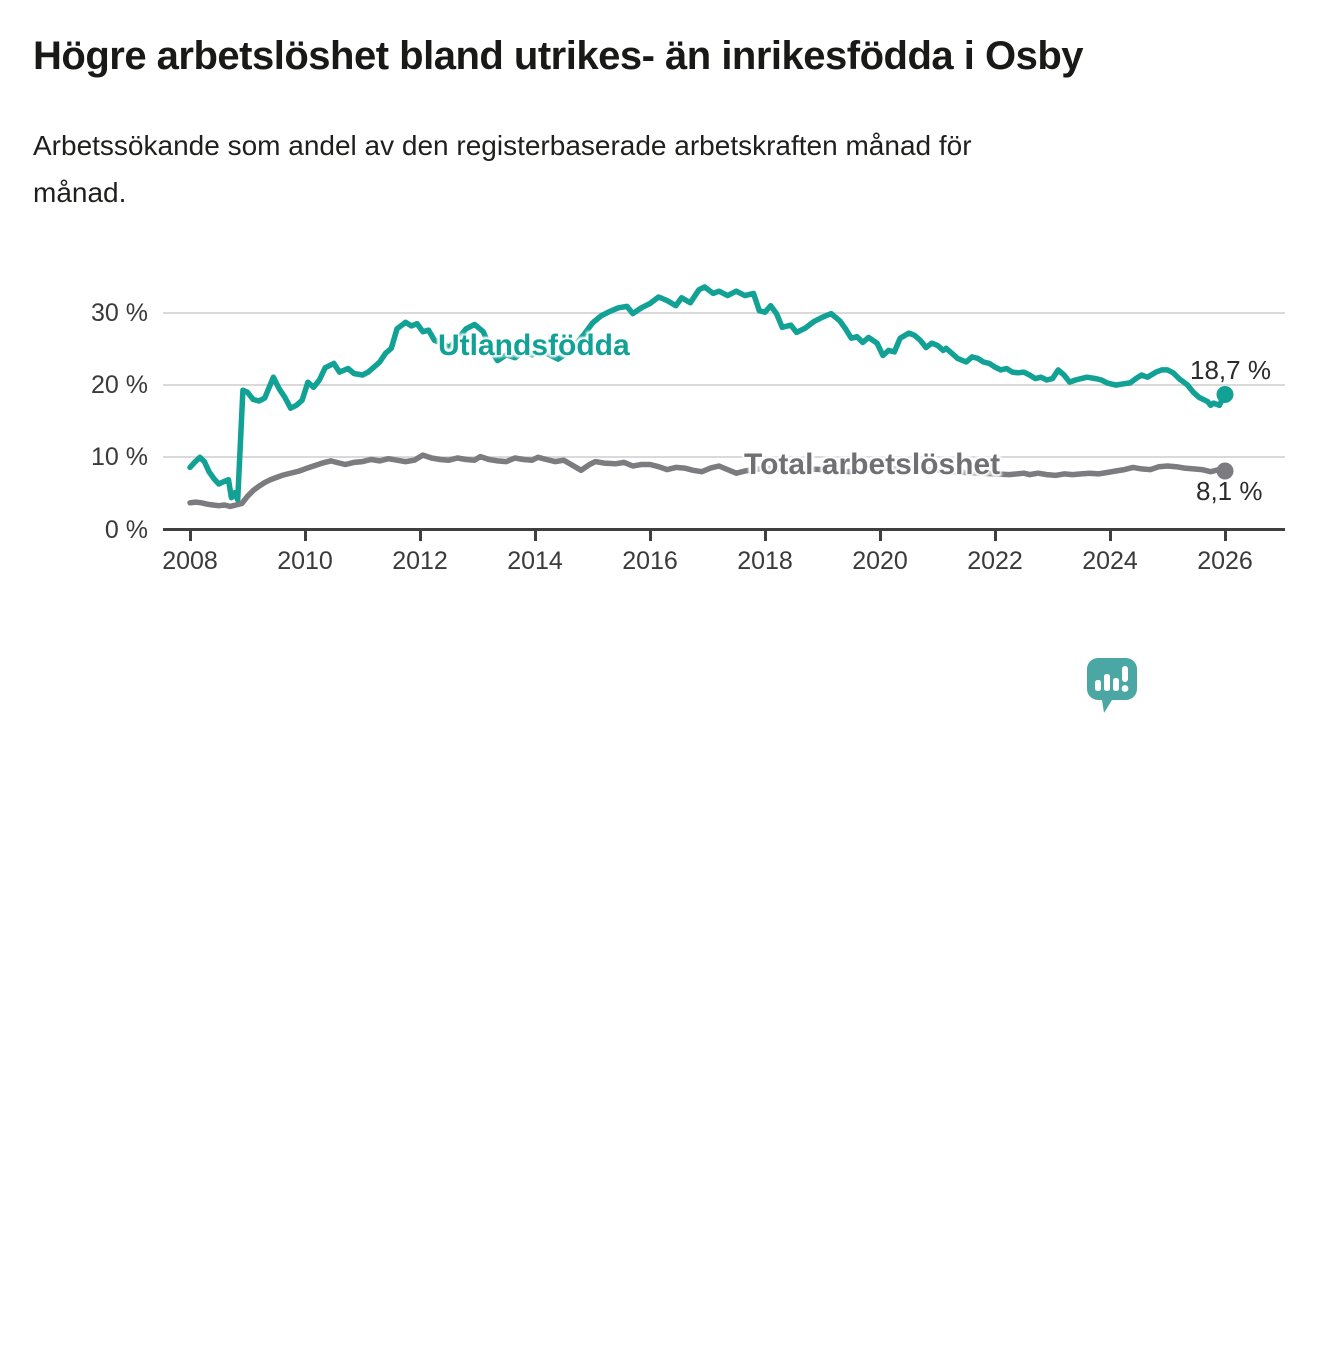  I want to click on newsworthy-branding: Newsworthy, so click(1213, 686).